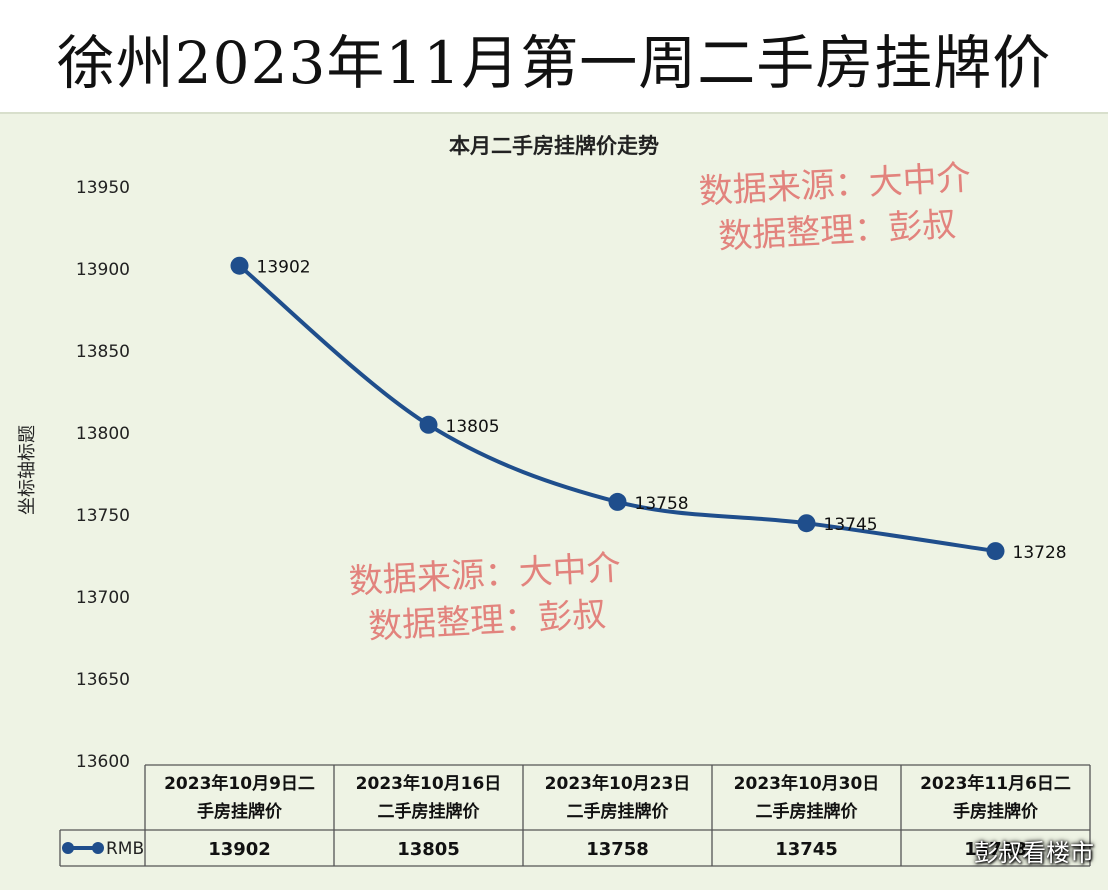  I want to click on watermark-top-right: 数据来源：大中介 数据整理：彭叔, so click(836, 208).